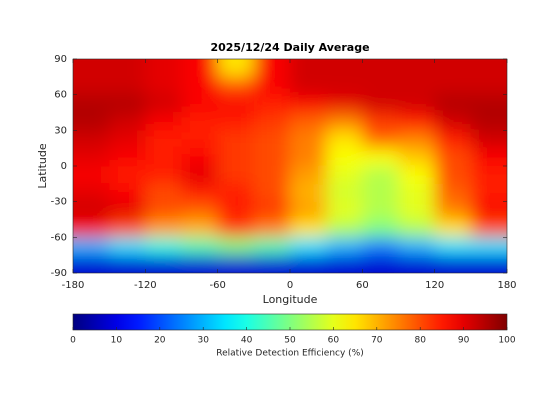 The image size is (560, 420). What do you see at coordinates (59, 202) in the screenshot?
I see `y-tick-label: -30` at bounding box center [59, 202].